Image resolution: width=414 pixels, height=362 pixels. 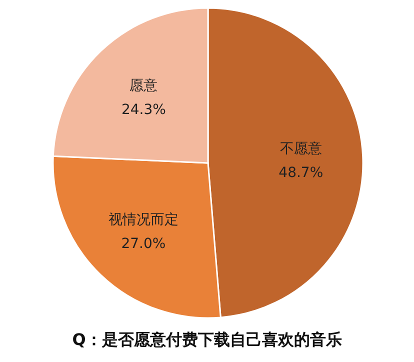 I want to click on data-label: 24.3%, so click(x=143, y=110).